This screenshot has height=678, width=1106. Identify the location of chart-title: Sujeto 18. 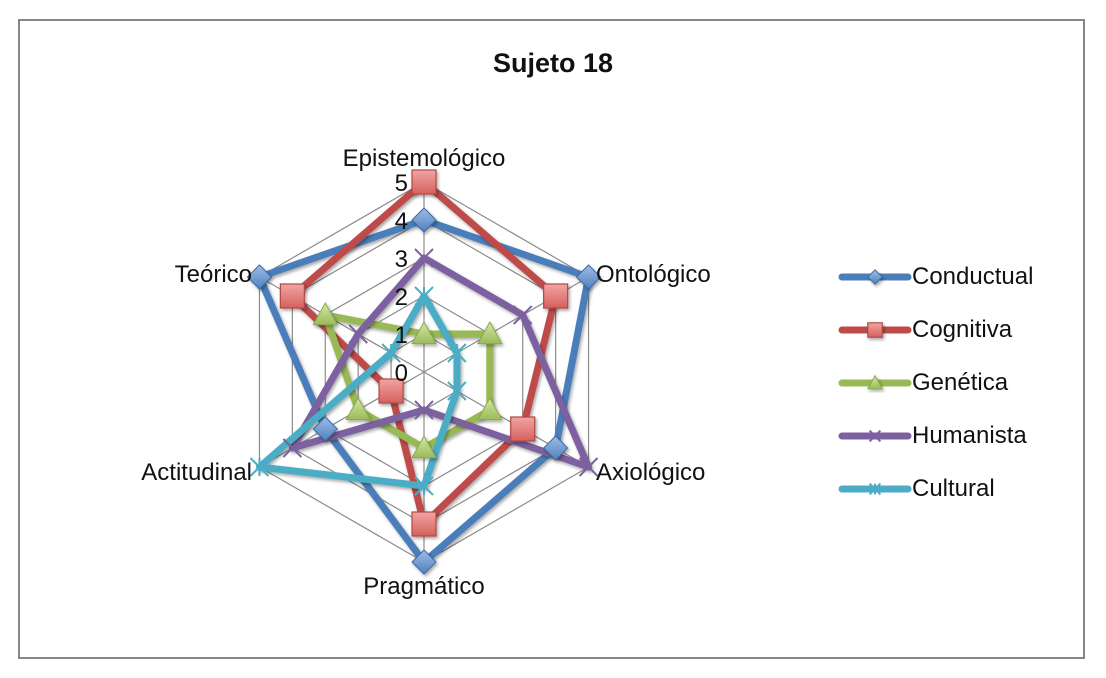
(553, 63).